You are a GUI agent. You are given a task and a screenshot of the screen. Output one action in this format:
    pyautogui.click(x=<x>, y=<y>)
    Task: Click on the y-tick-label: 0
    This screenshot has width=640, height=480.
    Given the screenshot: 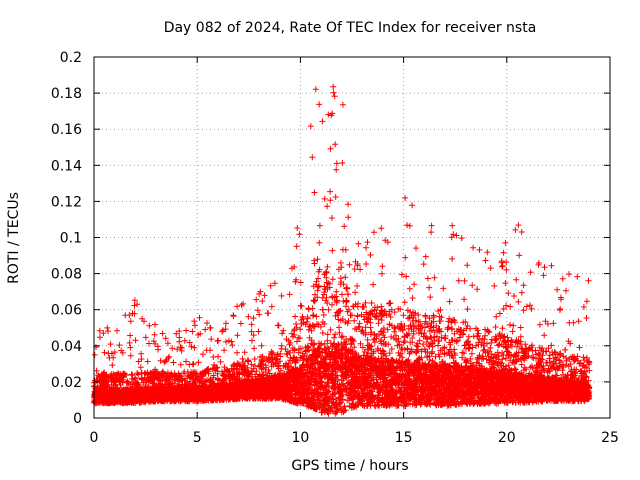 What is the action you would take?
    pyautogui.click(x=77, y=419)
    